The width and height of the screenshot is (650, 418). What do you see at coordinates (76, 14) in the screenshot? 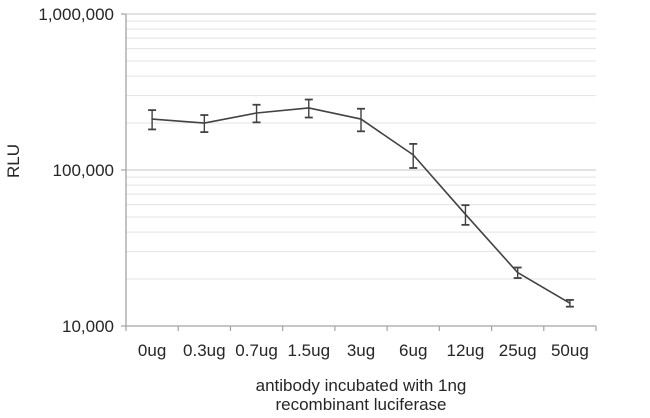
I see `y-tick-label: 1,000,000` at bounding box center [76, 14].